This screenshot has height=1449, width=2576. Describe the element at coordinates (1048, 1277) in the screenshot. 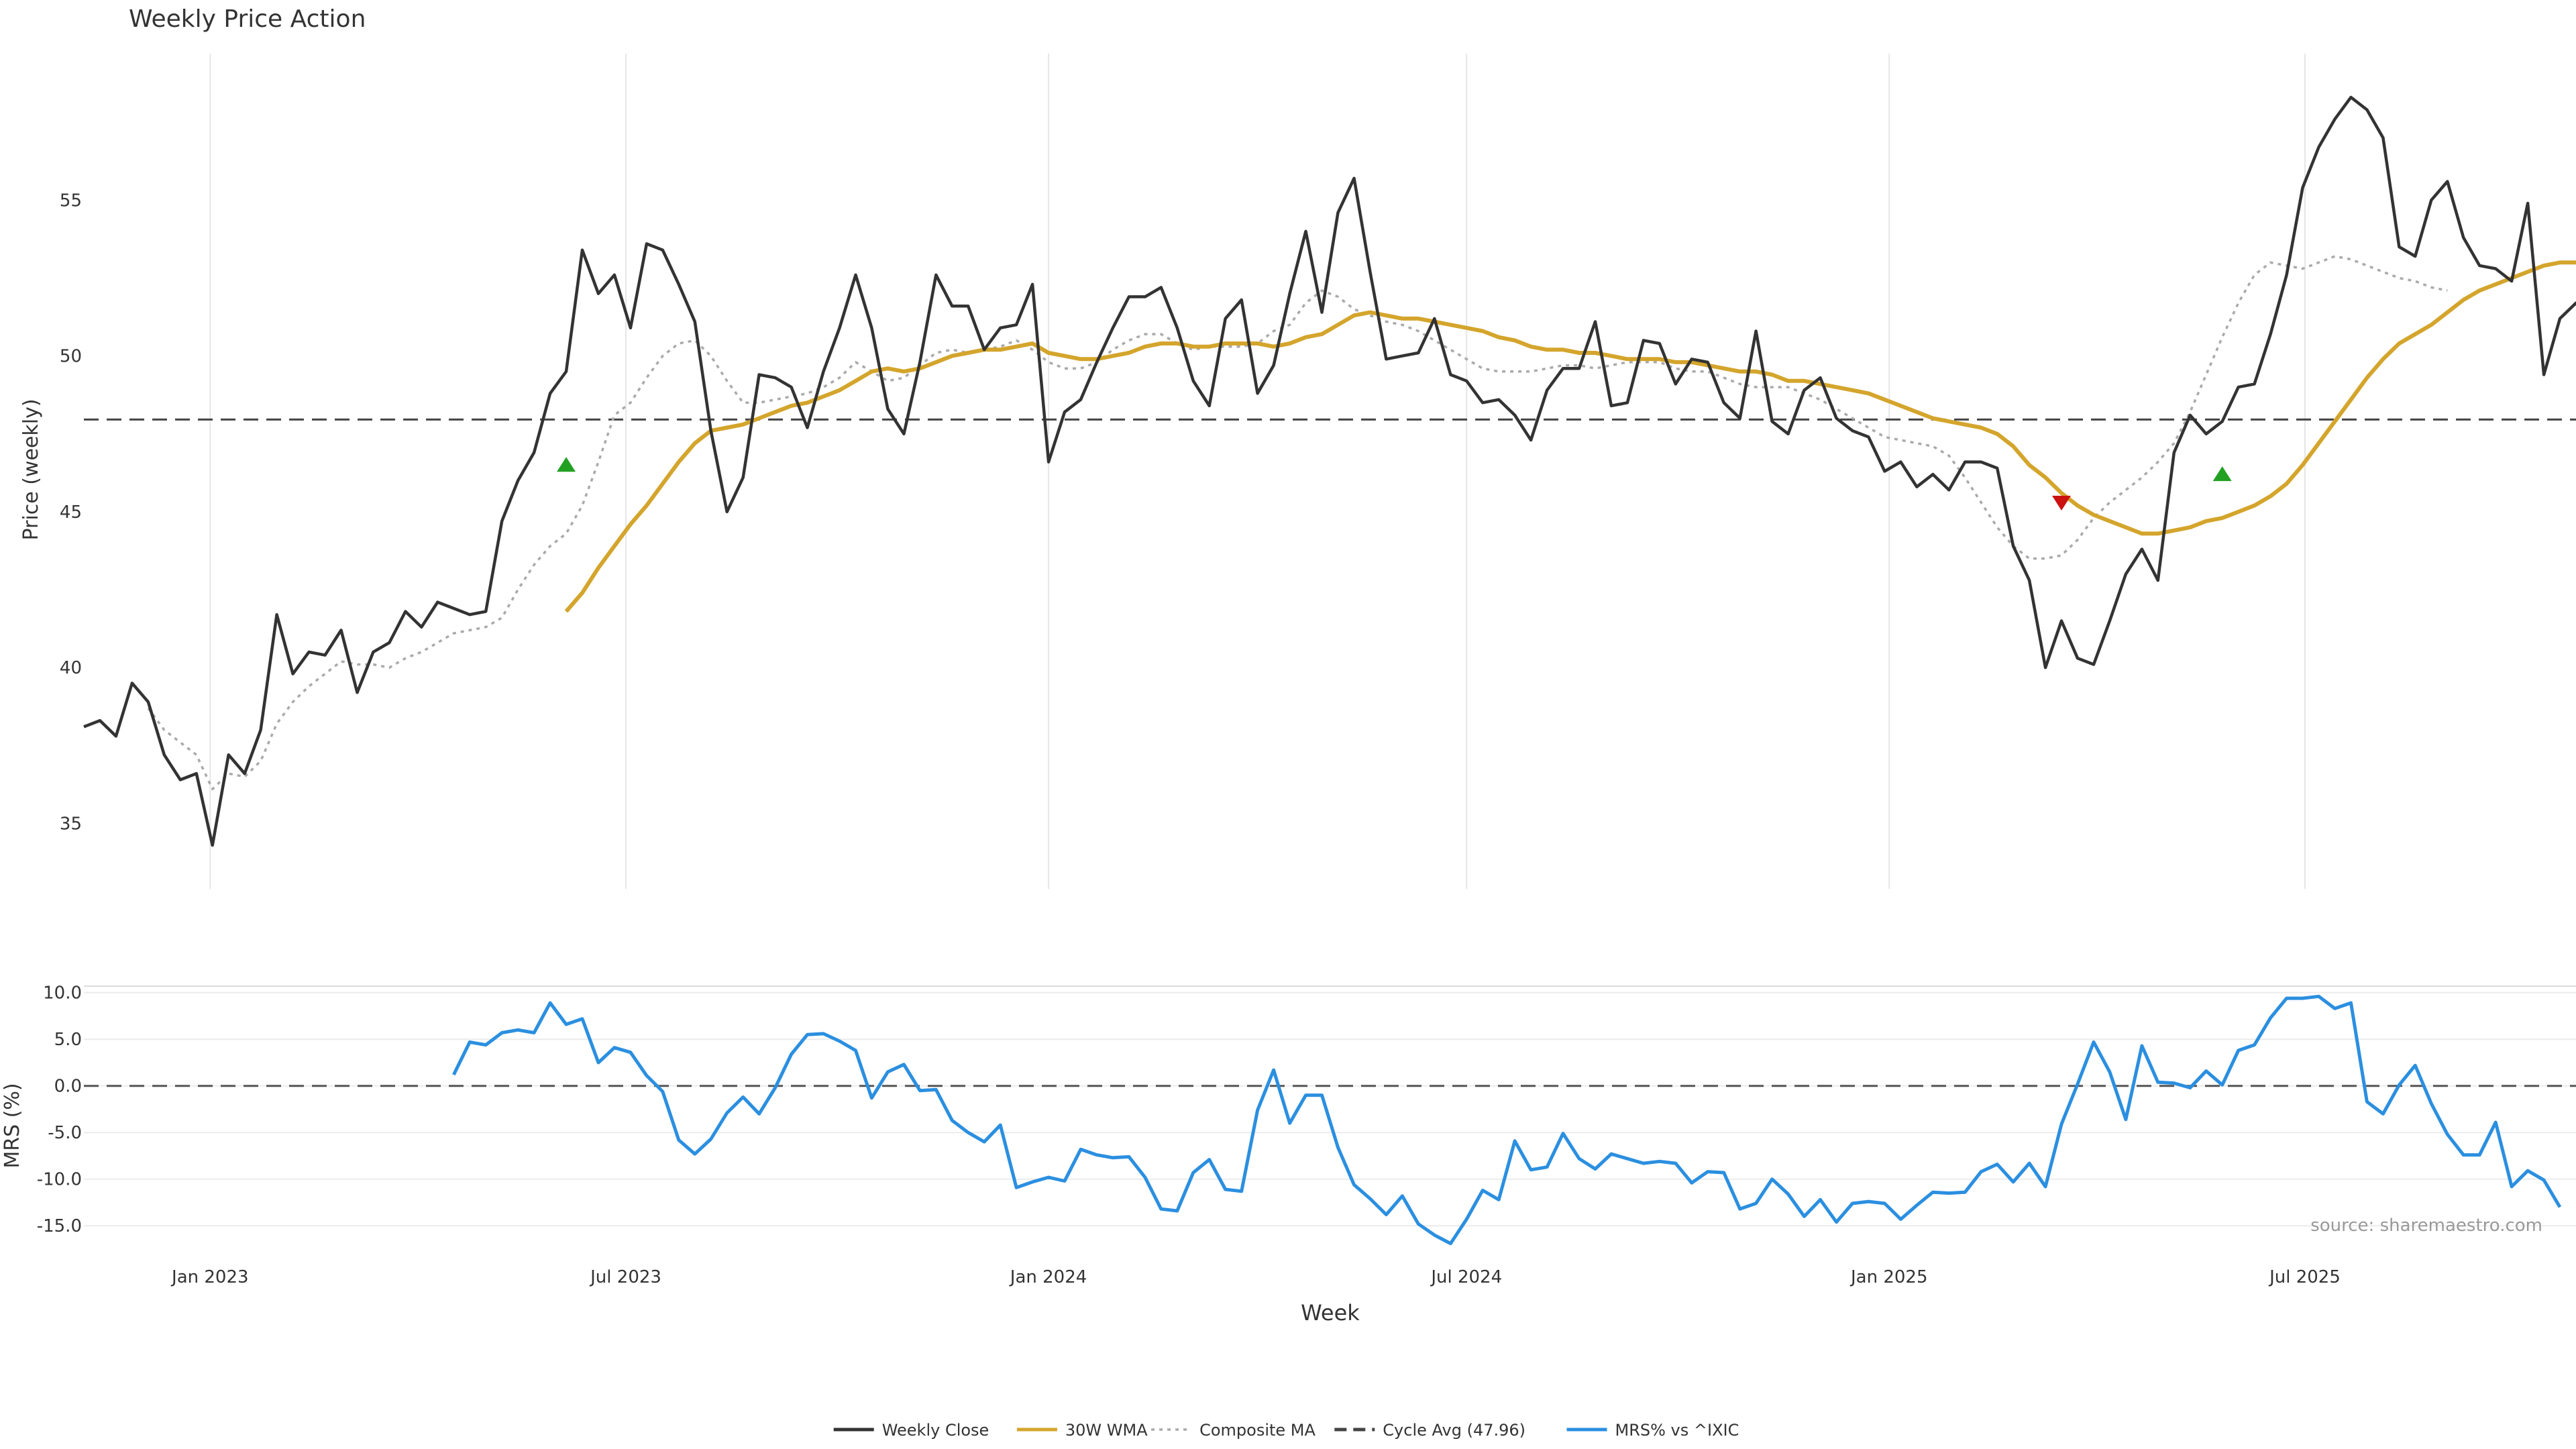

I see `x-tick-label: Jan 2024` at that location.